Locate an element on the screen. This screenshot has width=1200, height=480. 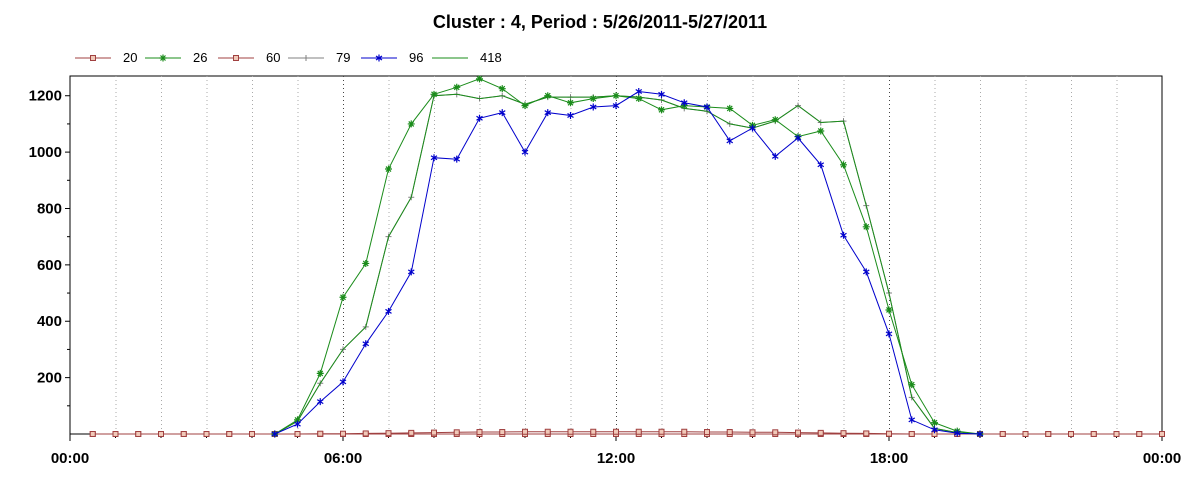
legend-label: 79 is located at coordinates (343, 57).